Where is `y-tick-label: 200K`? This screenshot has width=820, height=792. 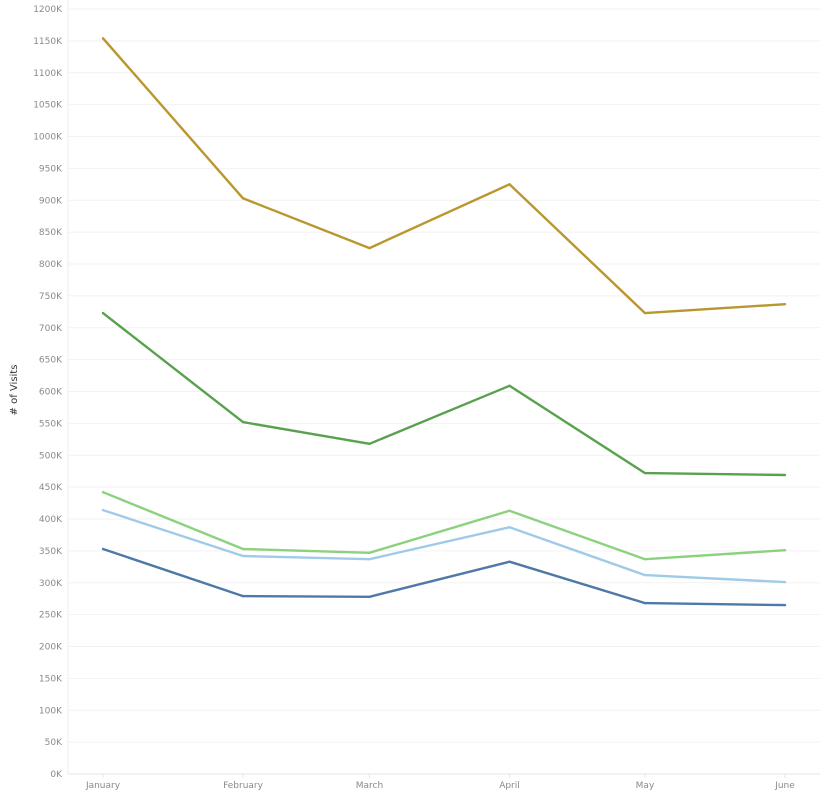
y-tick-label: 200K is located at coordinates (51, 648).